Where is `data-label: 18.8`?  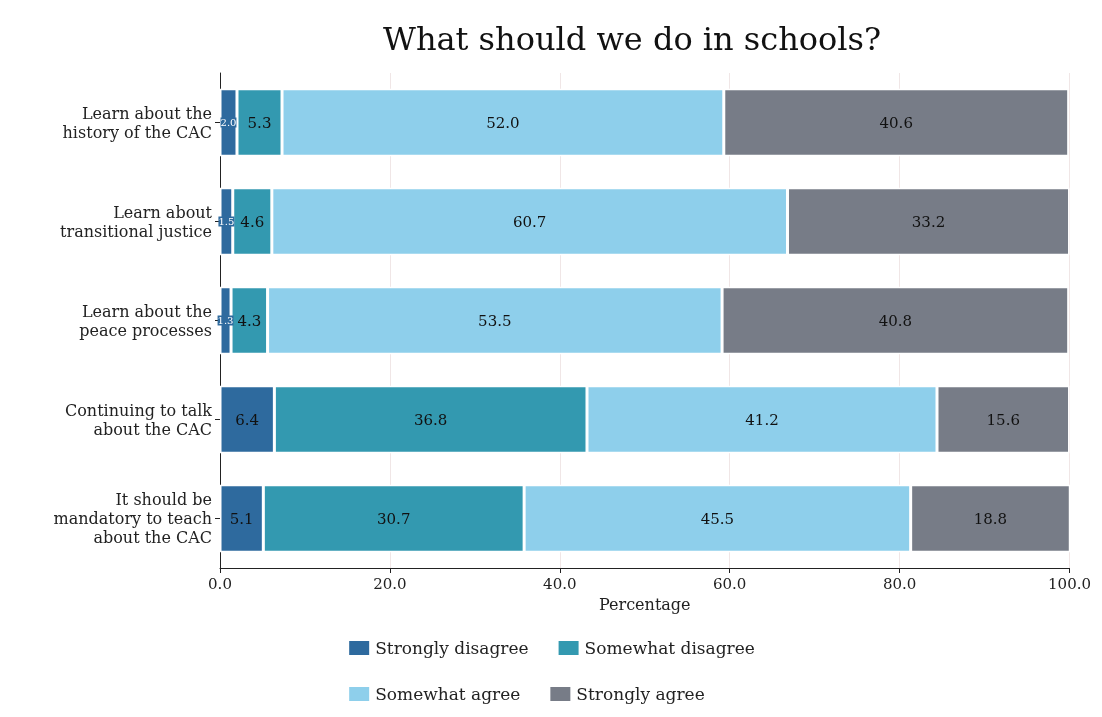
data-label: 18.8 is located at coordinates (990, 518).